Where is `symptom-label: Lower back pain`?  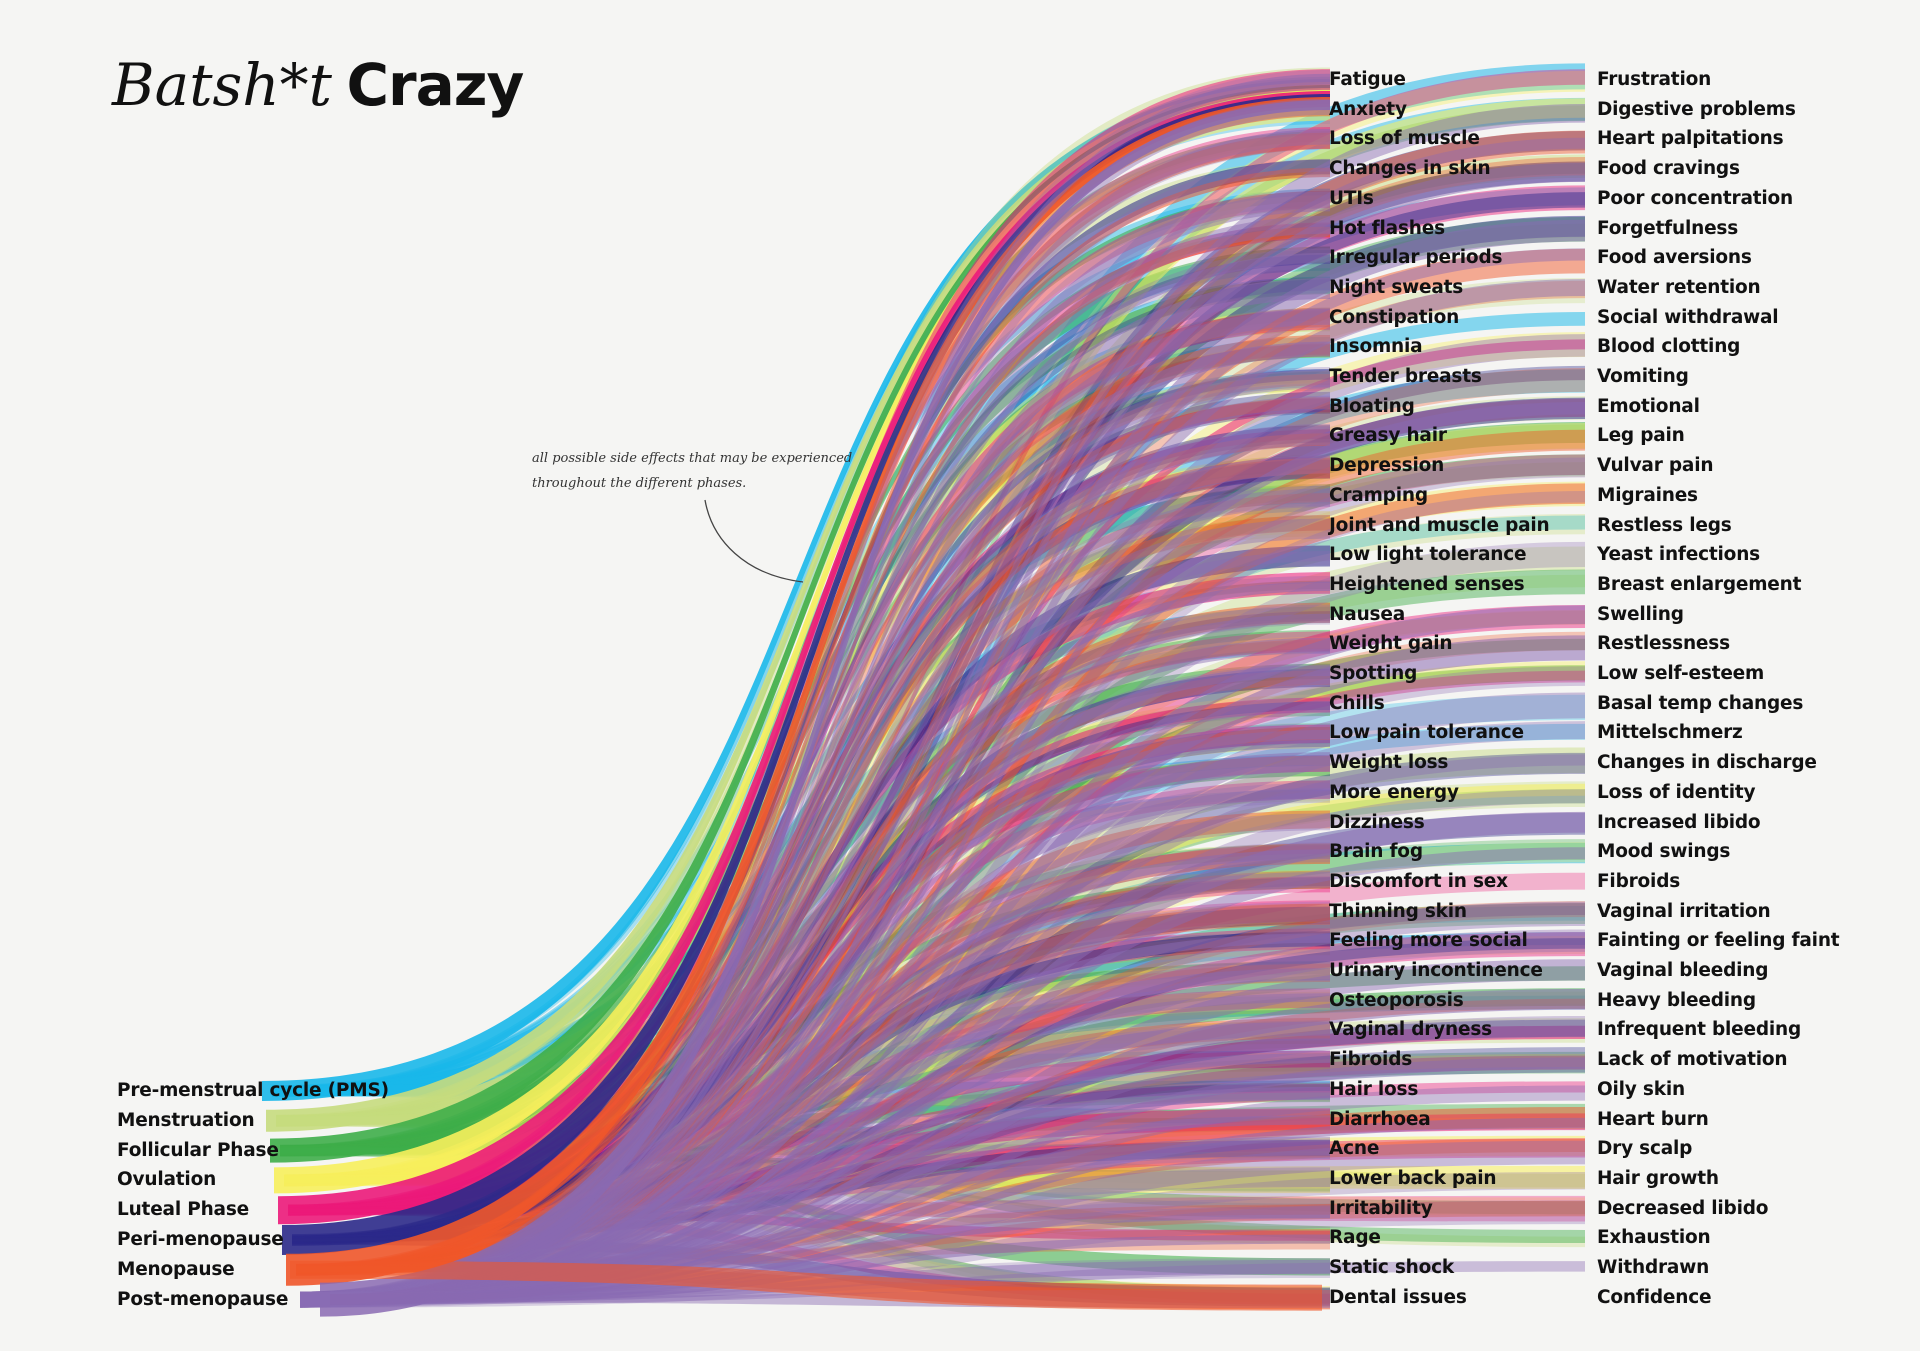 symptom-label: Lower back pain is located at coordinates (1413, 1178).